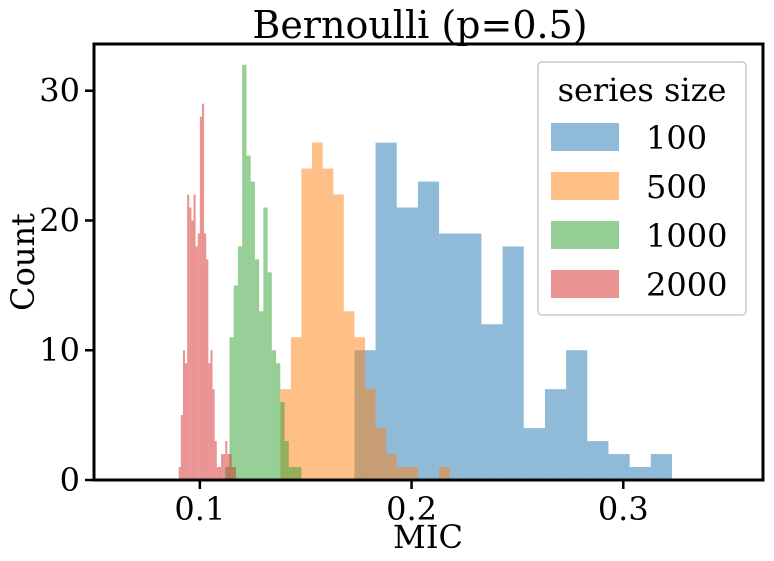 The height and width of the screenshot is (561, 774). Describe the element at coordinates (676, 187) in the screenshot. I see `legend-label: 500` at that location.